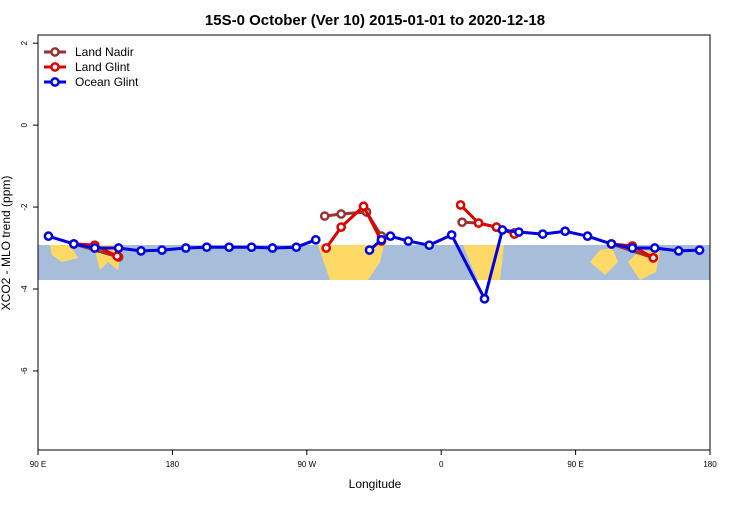 The width and height of the screenshot is (750, 505). What do you see at coordinates (24, 207) in the screenshot?
I see `y-tick-label: -2` at bounding box center [24, 207].